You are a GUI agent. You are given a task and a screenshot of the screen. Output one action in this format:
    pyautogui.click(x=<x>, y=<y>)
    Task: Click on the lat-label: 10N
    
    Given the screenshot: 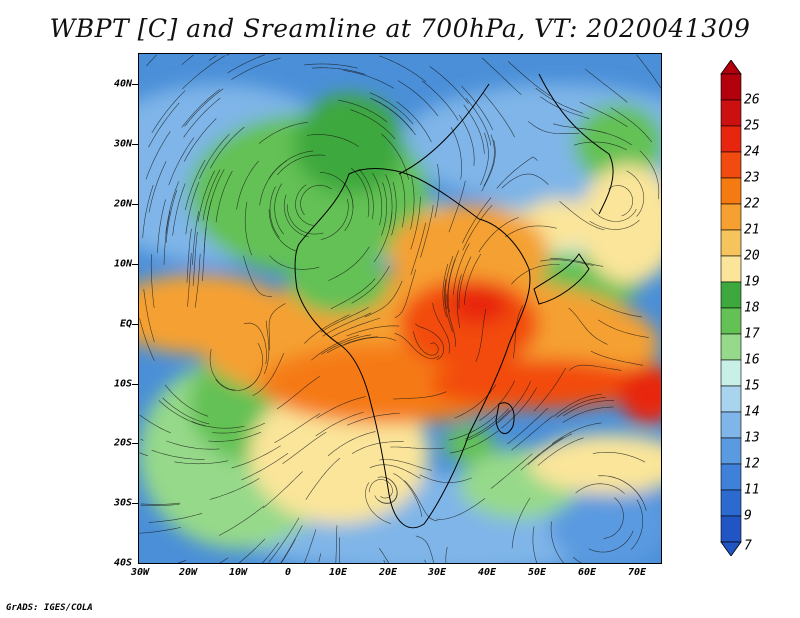 What is the action you would take?
    pyautogui.click(x=122, y=264)
    